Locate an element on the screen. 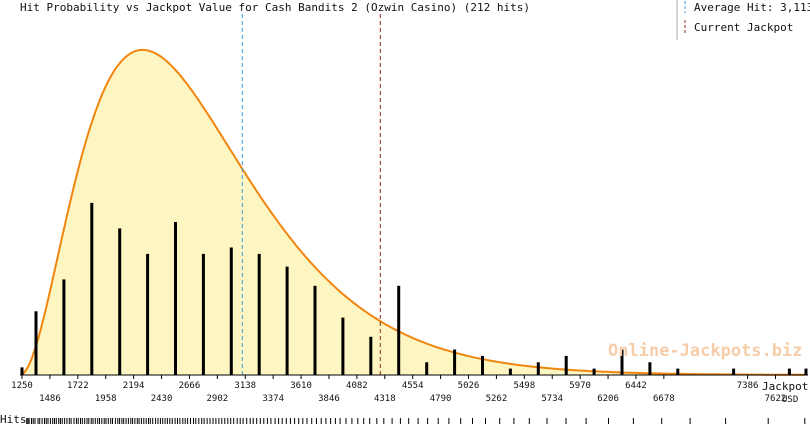  x-tick-label: 1722 is located at coordinates (78, 386).